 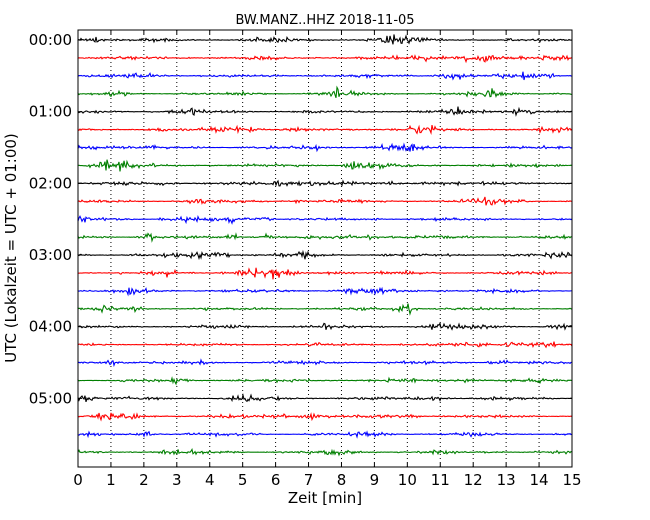 What do you see at coordinates (325, 291) in the screenshot?
I see `trace-03:30` at bounding box center [325, 291].